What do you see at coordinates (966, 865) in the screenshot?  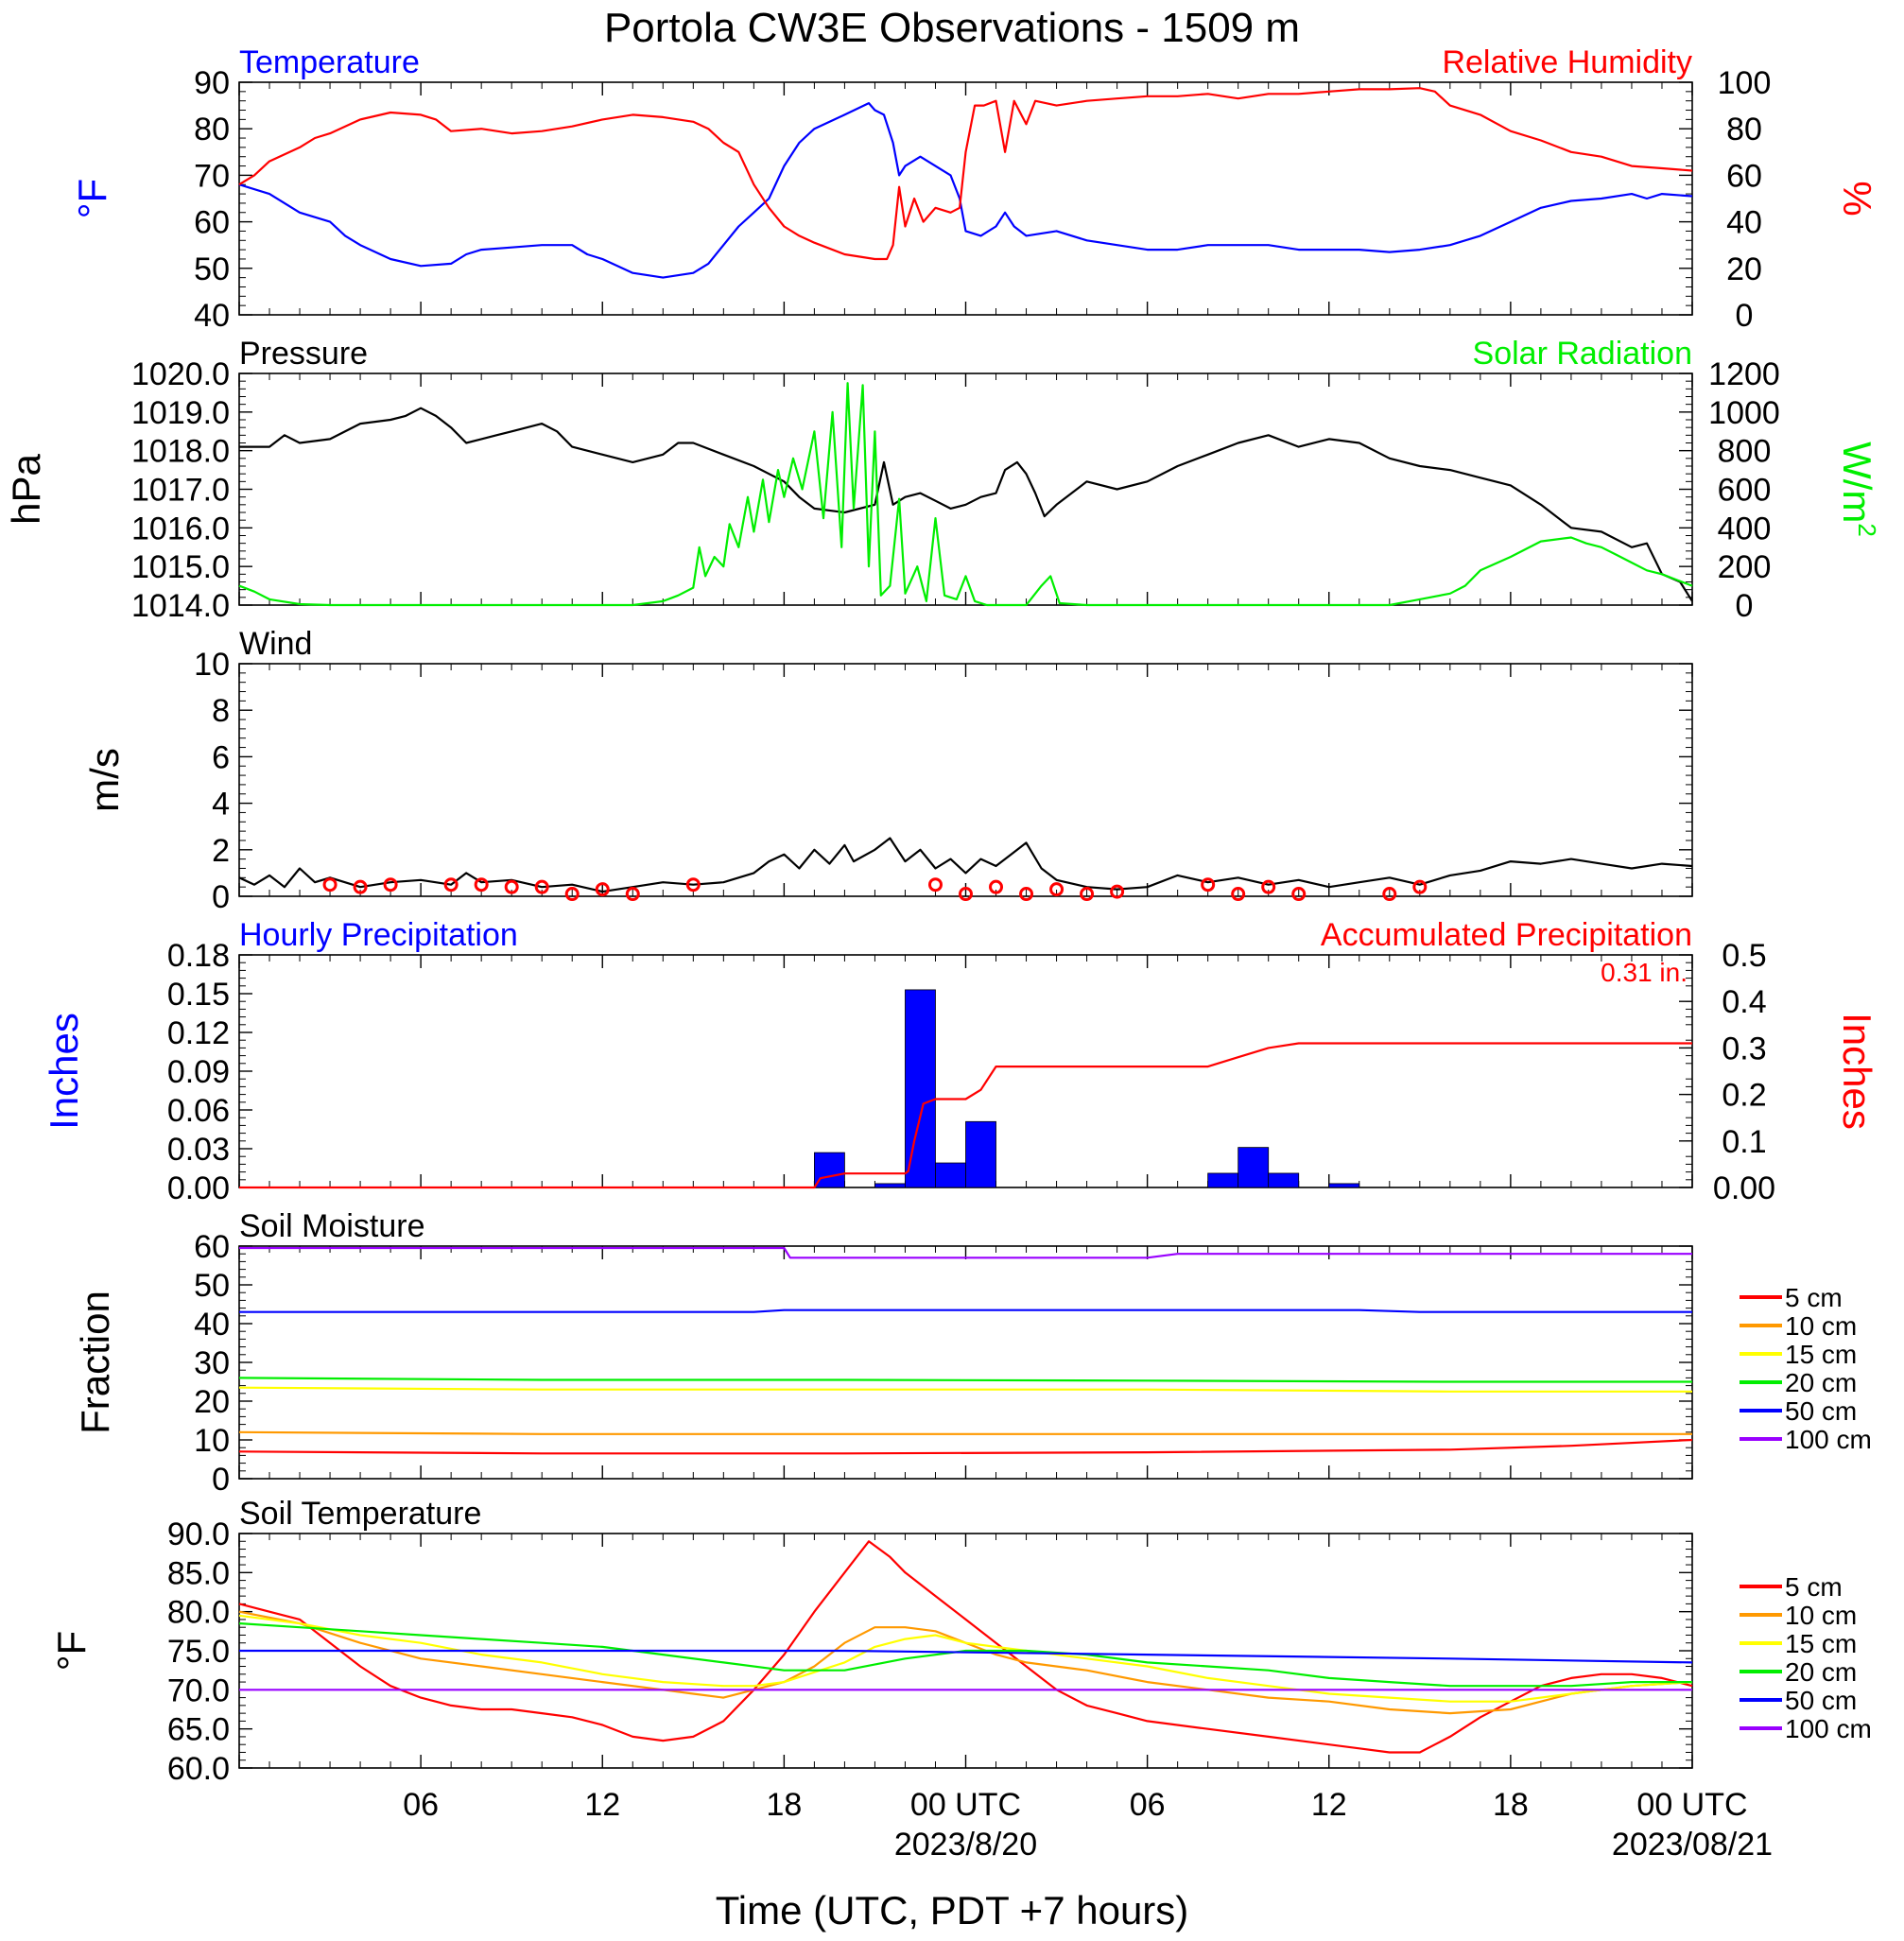 I see `series-line-wind` at bounding box center [966, 865].